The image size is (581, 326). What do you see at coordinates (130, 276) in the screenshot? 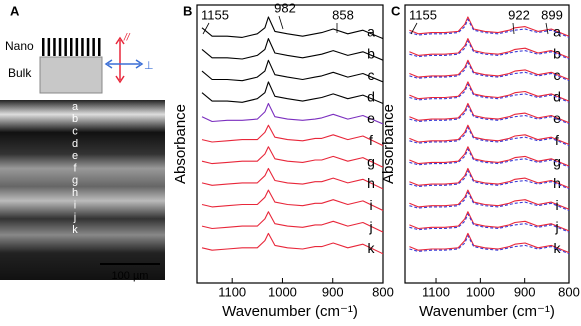
I see `scale-bar-label: 100 µm` at bounding box center [130, 276].